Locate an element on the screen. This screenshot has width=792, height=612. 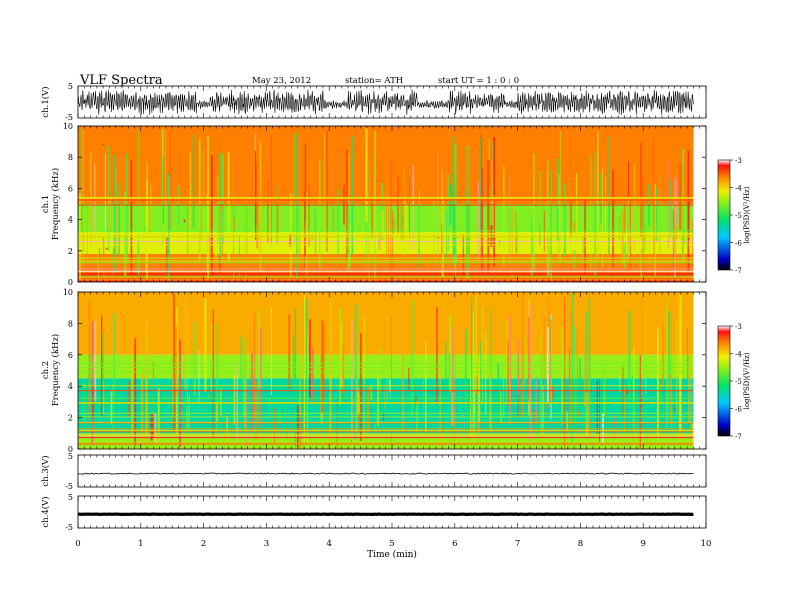
colorbar-tick-label: -6 is located at coordinates (738, 244).